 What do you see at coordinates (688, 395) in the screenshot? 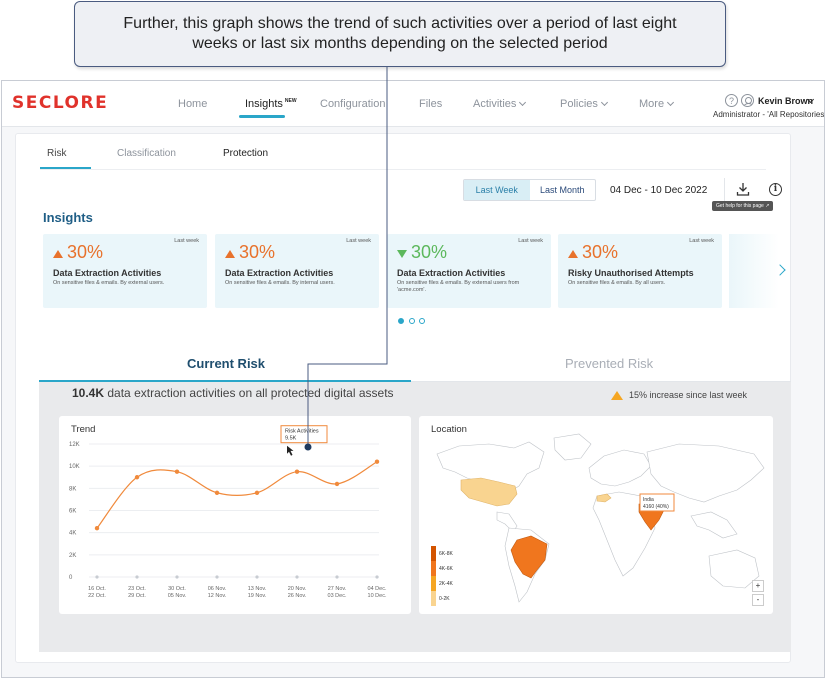
I see `increase-text: 15% increase since last week` at bounding box center [688, 395].